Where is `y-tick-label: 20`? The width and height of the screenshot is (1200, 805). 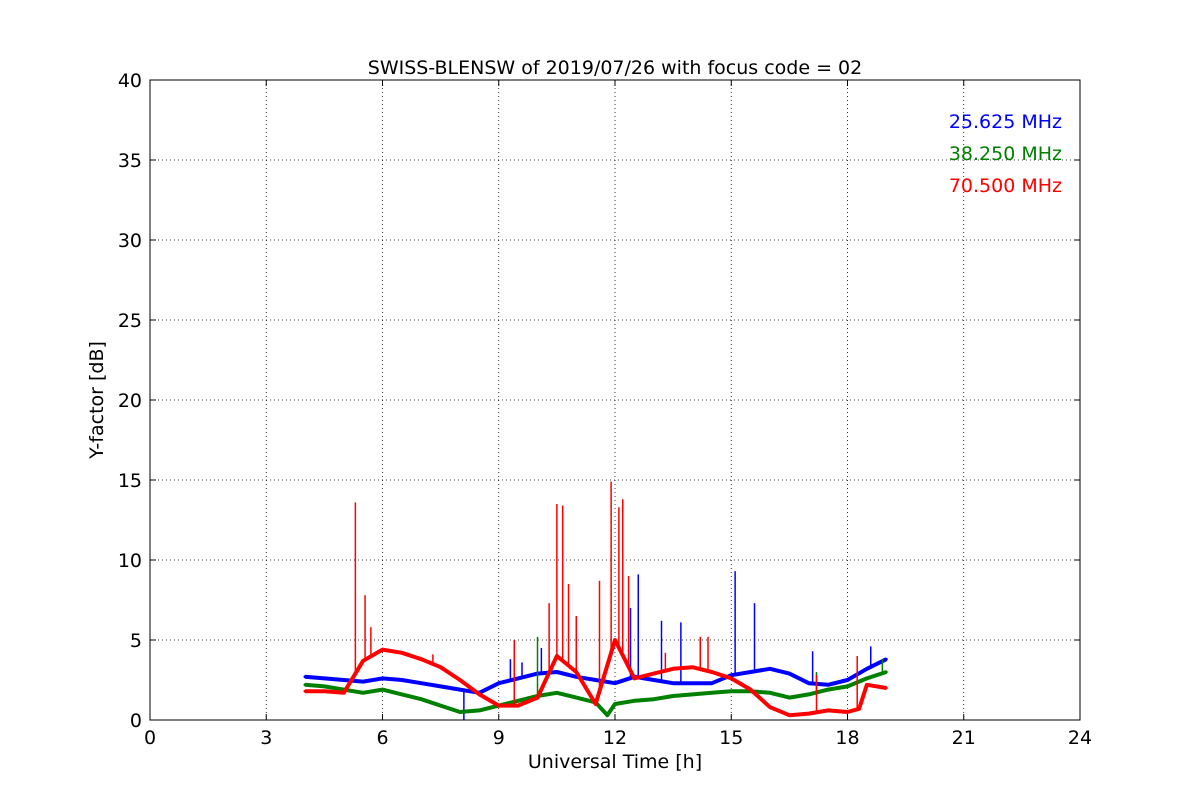 y-tick-label: 20 is located at coordinates (130, 401).